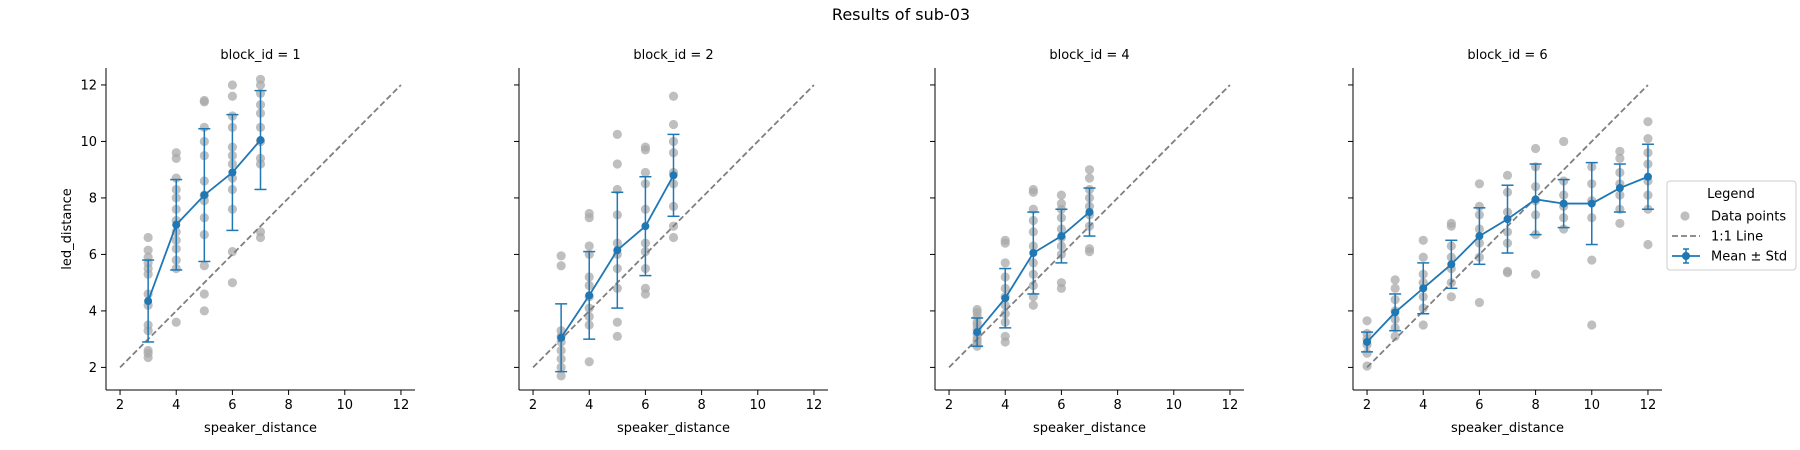  What do you see at coordinates (901, 14) in the screenshot?
I see `figure-title: Results of sub-03` at bounding box center [901, 14].